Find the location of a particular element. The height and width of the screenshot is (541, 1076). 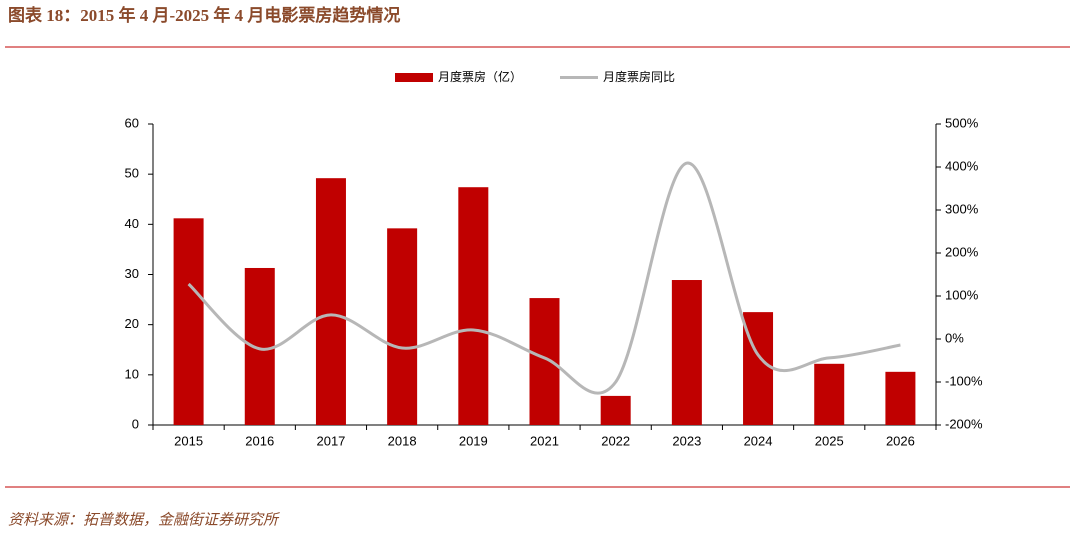

y-tick-label: 10 is located at coordinates (132, 373).